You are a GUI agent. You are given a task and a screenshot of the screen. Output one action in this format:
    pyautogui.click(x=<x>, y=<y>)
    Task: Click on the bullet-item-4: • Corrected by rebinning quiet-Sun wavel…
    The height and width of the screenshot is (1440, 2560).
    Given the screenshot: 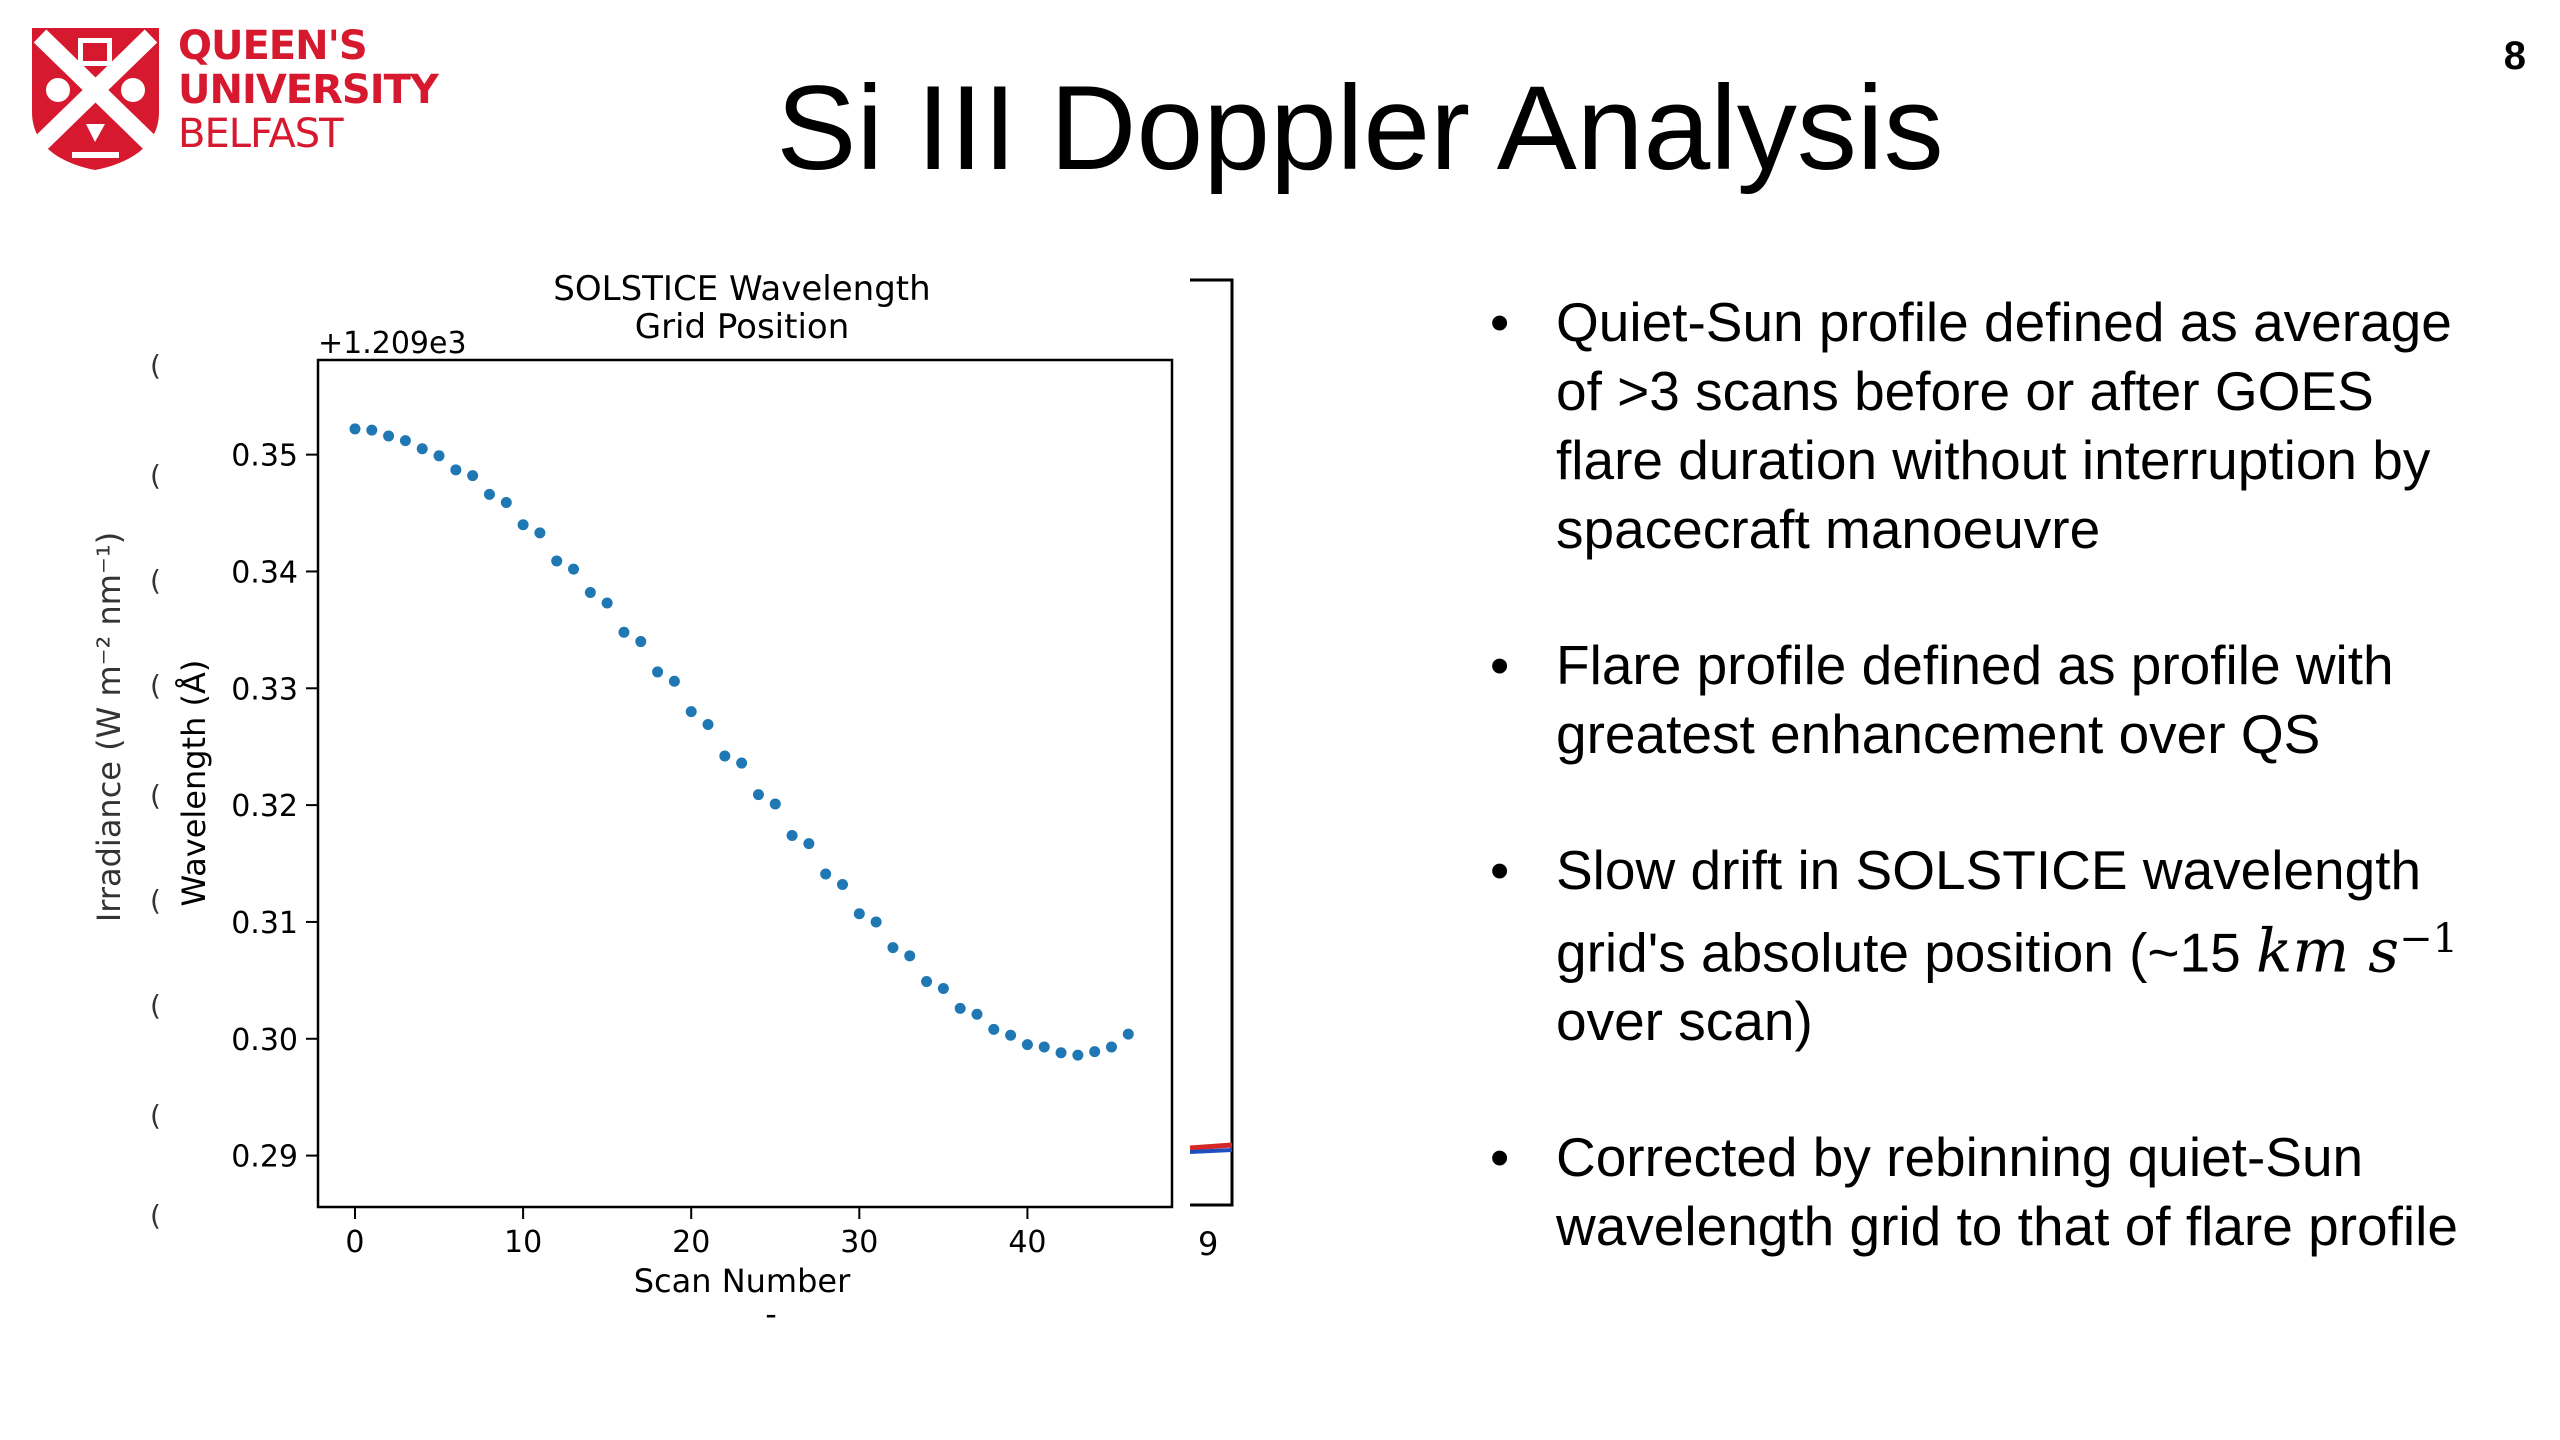 What is the action you would take?
    pyautogui.click(x=2010, y=1192)
    